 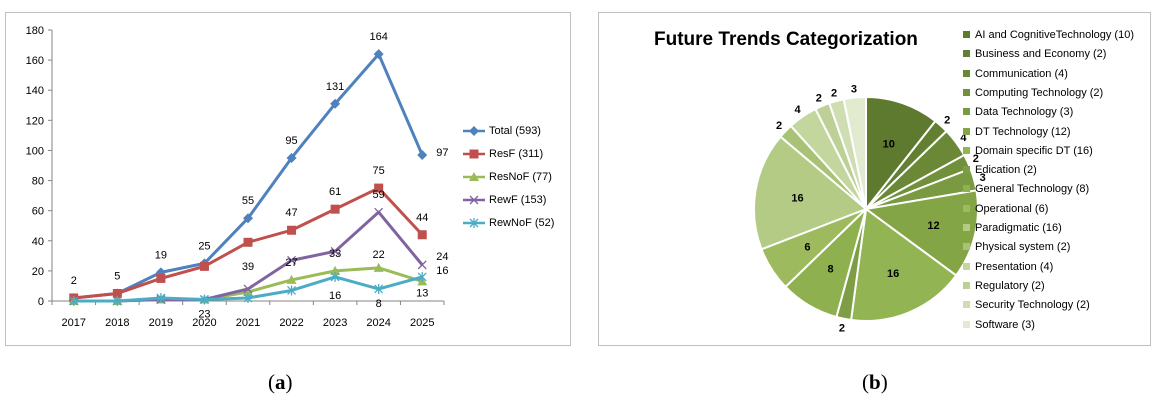 I want to click on legend-item-edication: Edication (2), so click(x=1000, y=170).